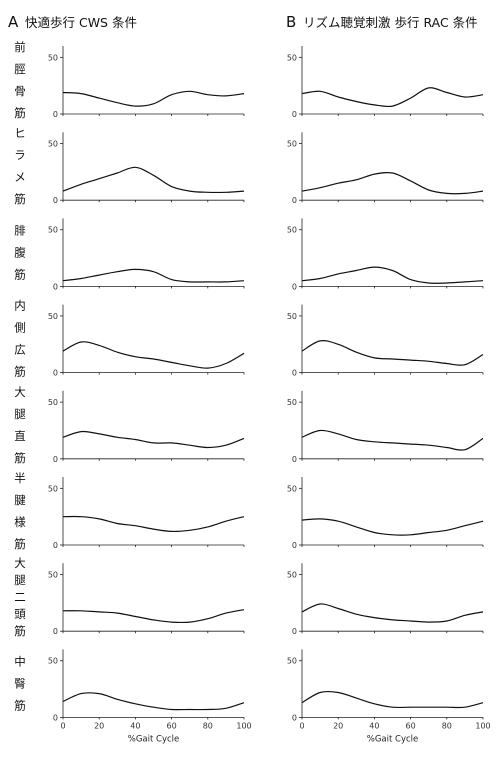 This screenshot has width=502, height=765. Describe the element at coordinates (385, 168) in the screenshot. I see `subplot-b-2: 0 50` at that location.